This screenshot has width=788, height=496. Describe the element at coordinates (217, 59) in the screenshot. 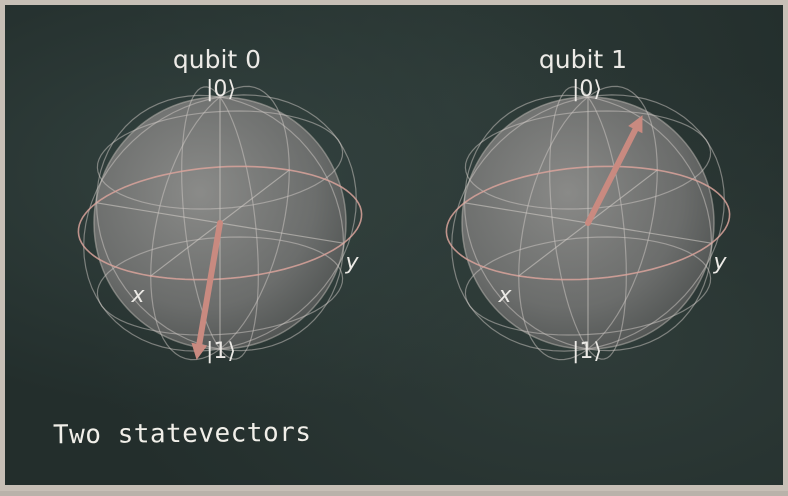

I see `sphere-title: qubit 0` at that location.